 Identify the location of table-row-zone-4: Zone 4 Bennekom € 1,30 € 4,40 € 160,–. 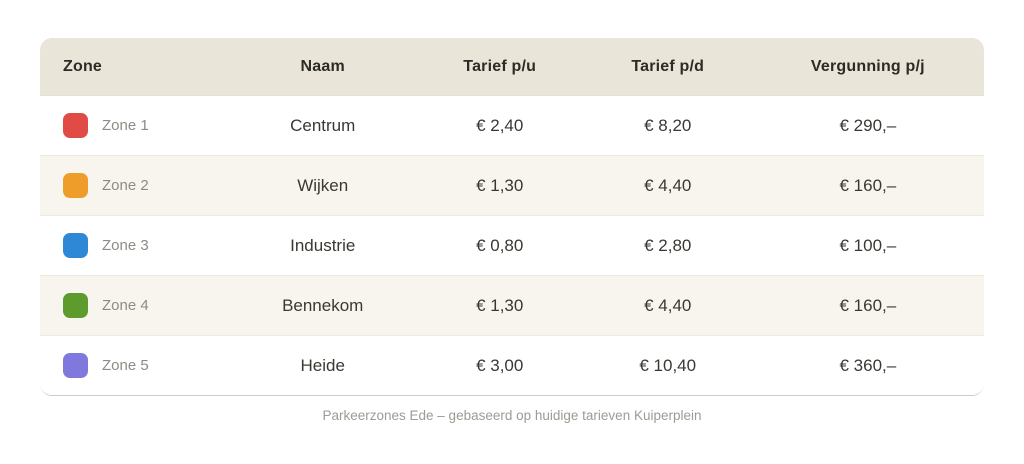
(512, 305).